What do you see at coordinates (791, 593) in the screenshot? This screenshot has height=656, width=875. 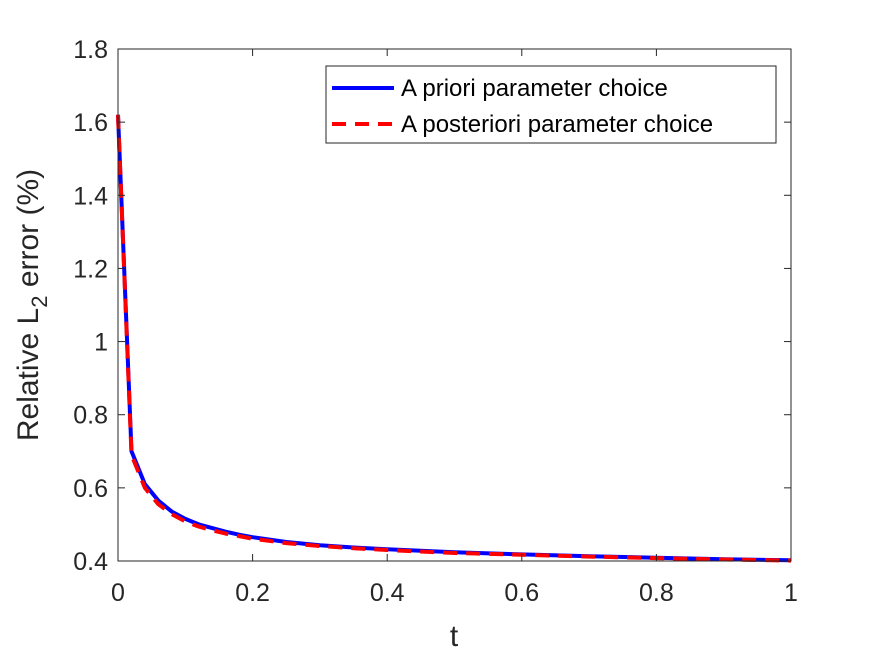 I see `x-tick-label: 1` at bounding box center [791, 593].